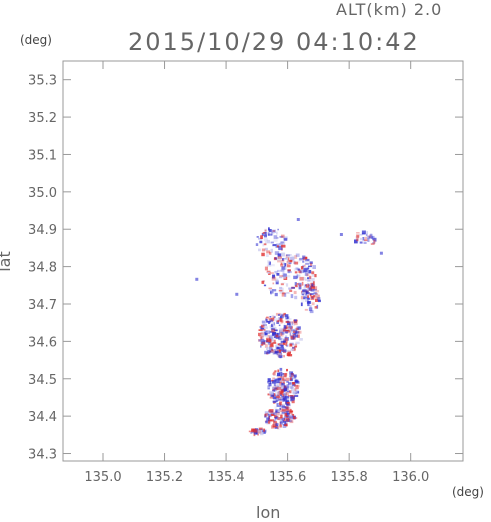 This screenshot has height=522, width=491. Describe the element at coordinates (410, 477) in the screenshot. I see `x-tick-label: 136.0` at that location.